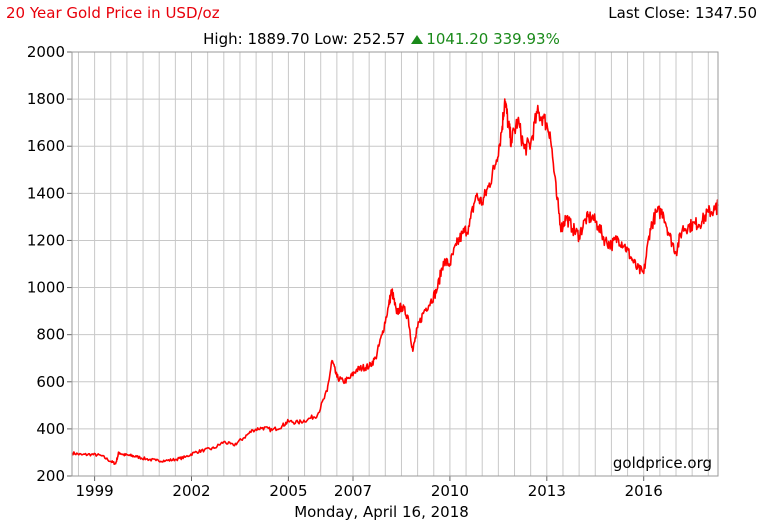 Image resolution: width=763 pixels, height=527 pixels. What do you see at coordinates (381, 512) in the screenshot?
I see `x-axis-label: Monday, April 16, 2018` at bounding box center [381, 512].